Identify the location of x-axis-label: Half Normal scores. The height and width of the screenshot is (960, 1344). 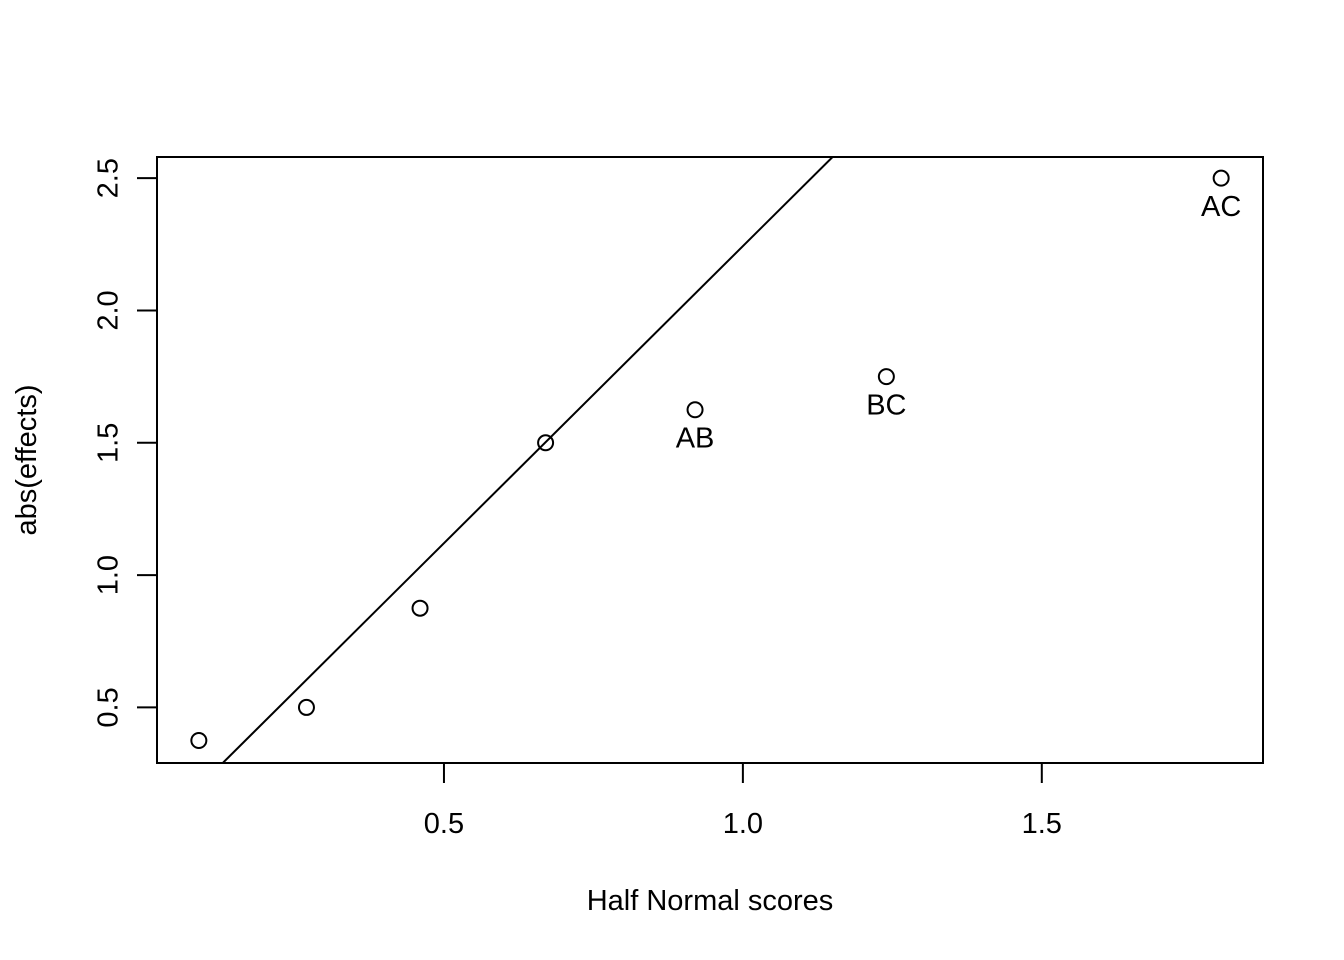
(710, 901).